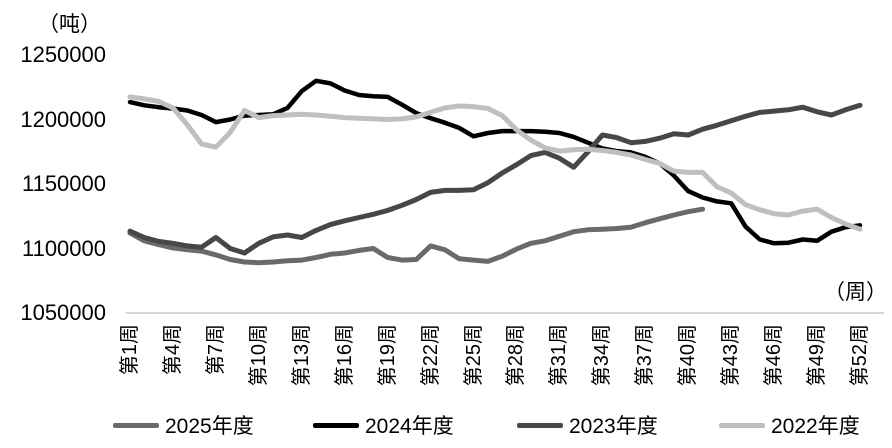  What do you see at coordinates (817, 355) in the screenshot?
I see `x-tick-label: 第49周` at bounding box center [817, 355].